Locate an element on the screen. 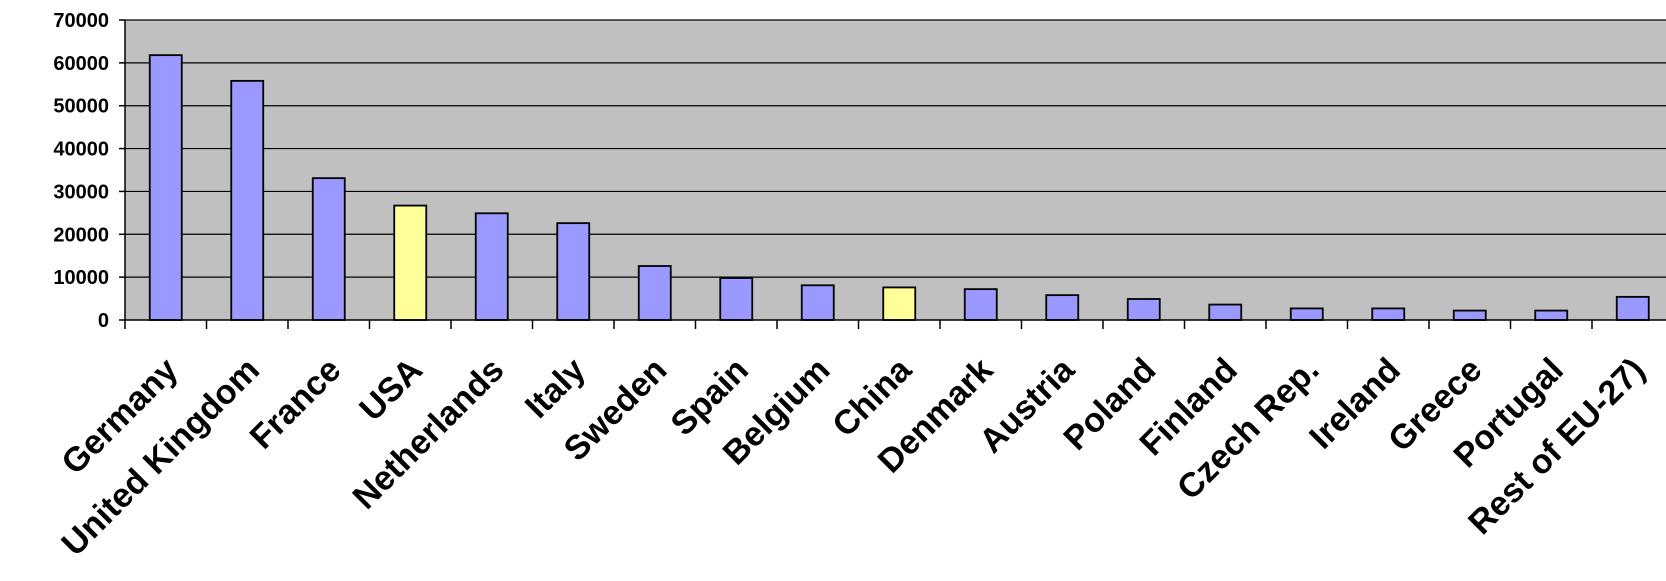 This screenshot has width=1666, height=581. y-tick-label: 40000 is located at coordinates (81, 150).